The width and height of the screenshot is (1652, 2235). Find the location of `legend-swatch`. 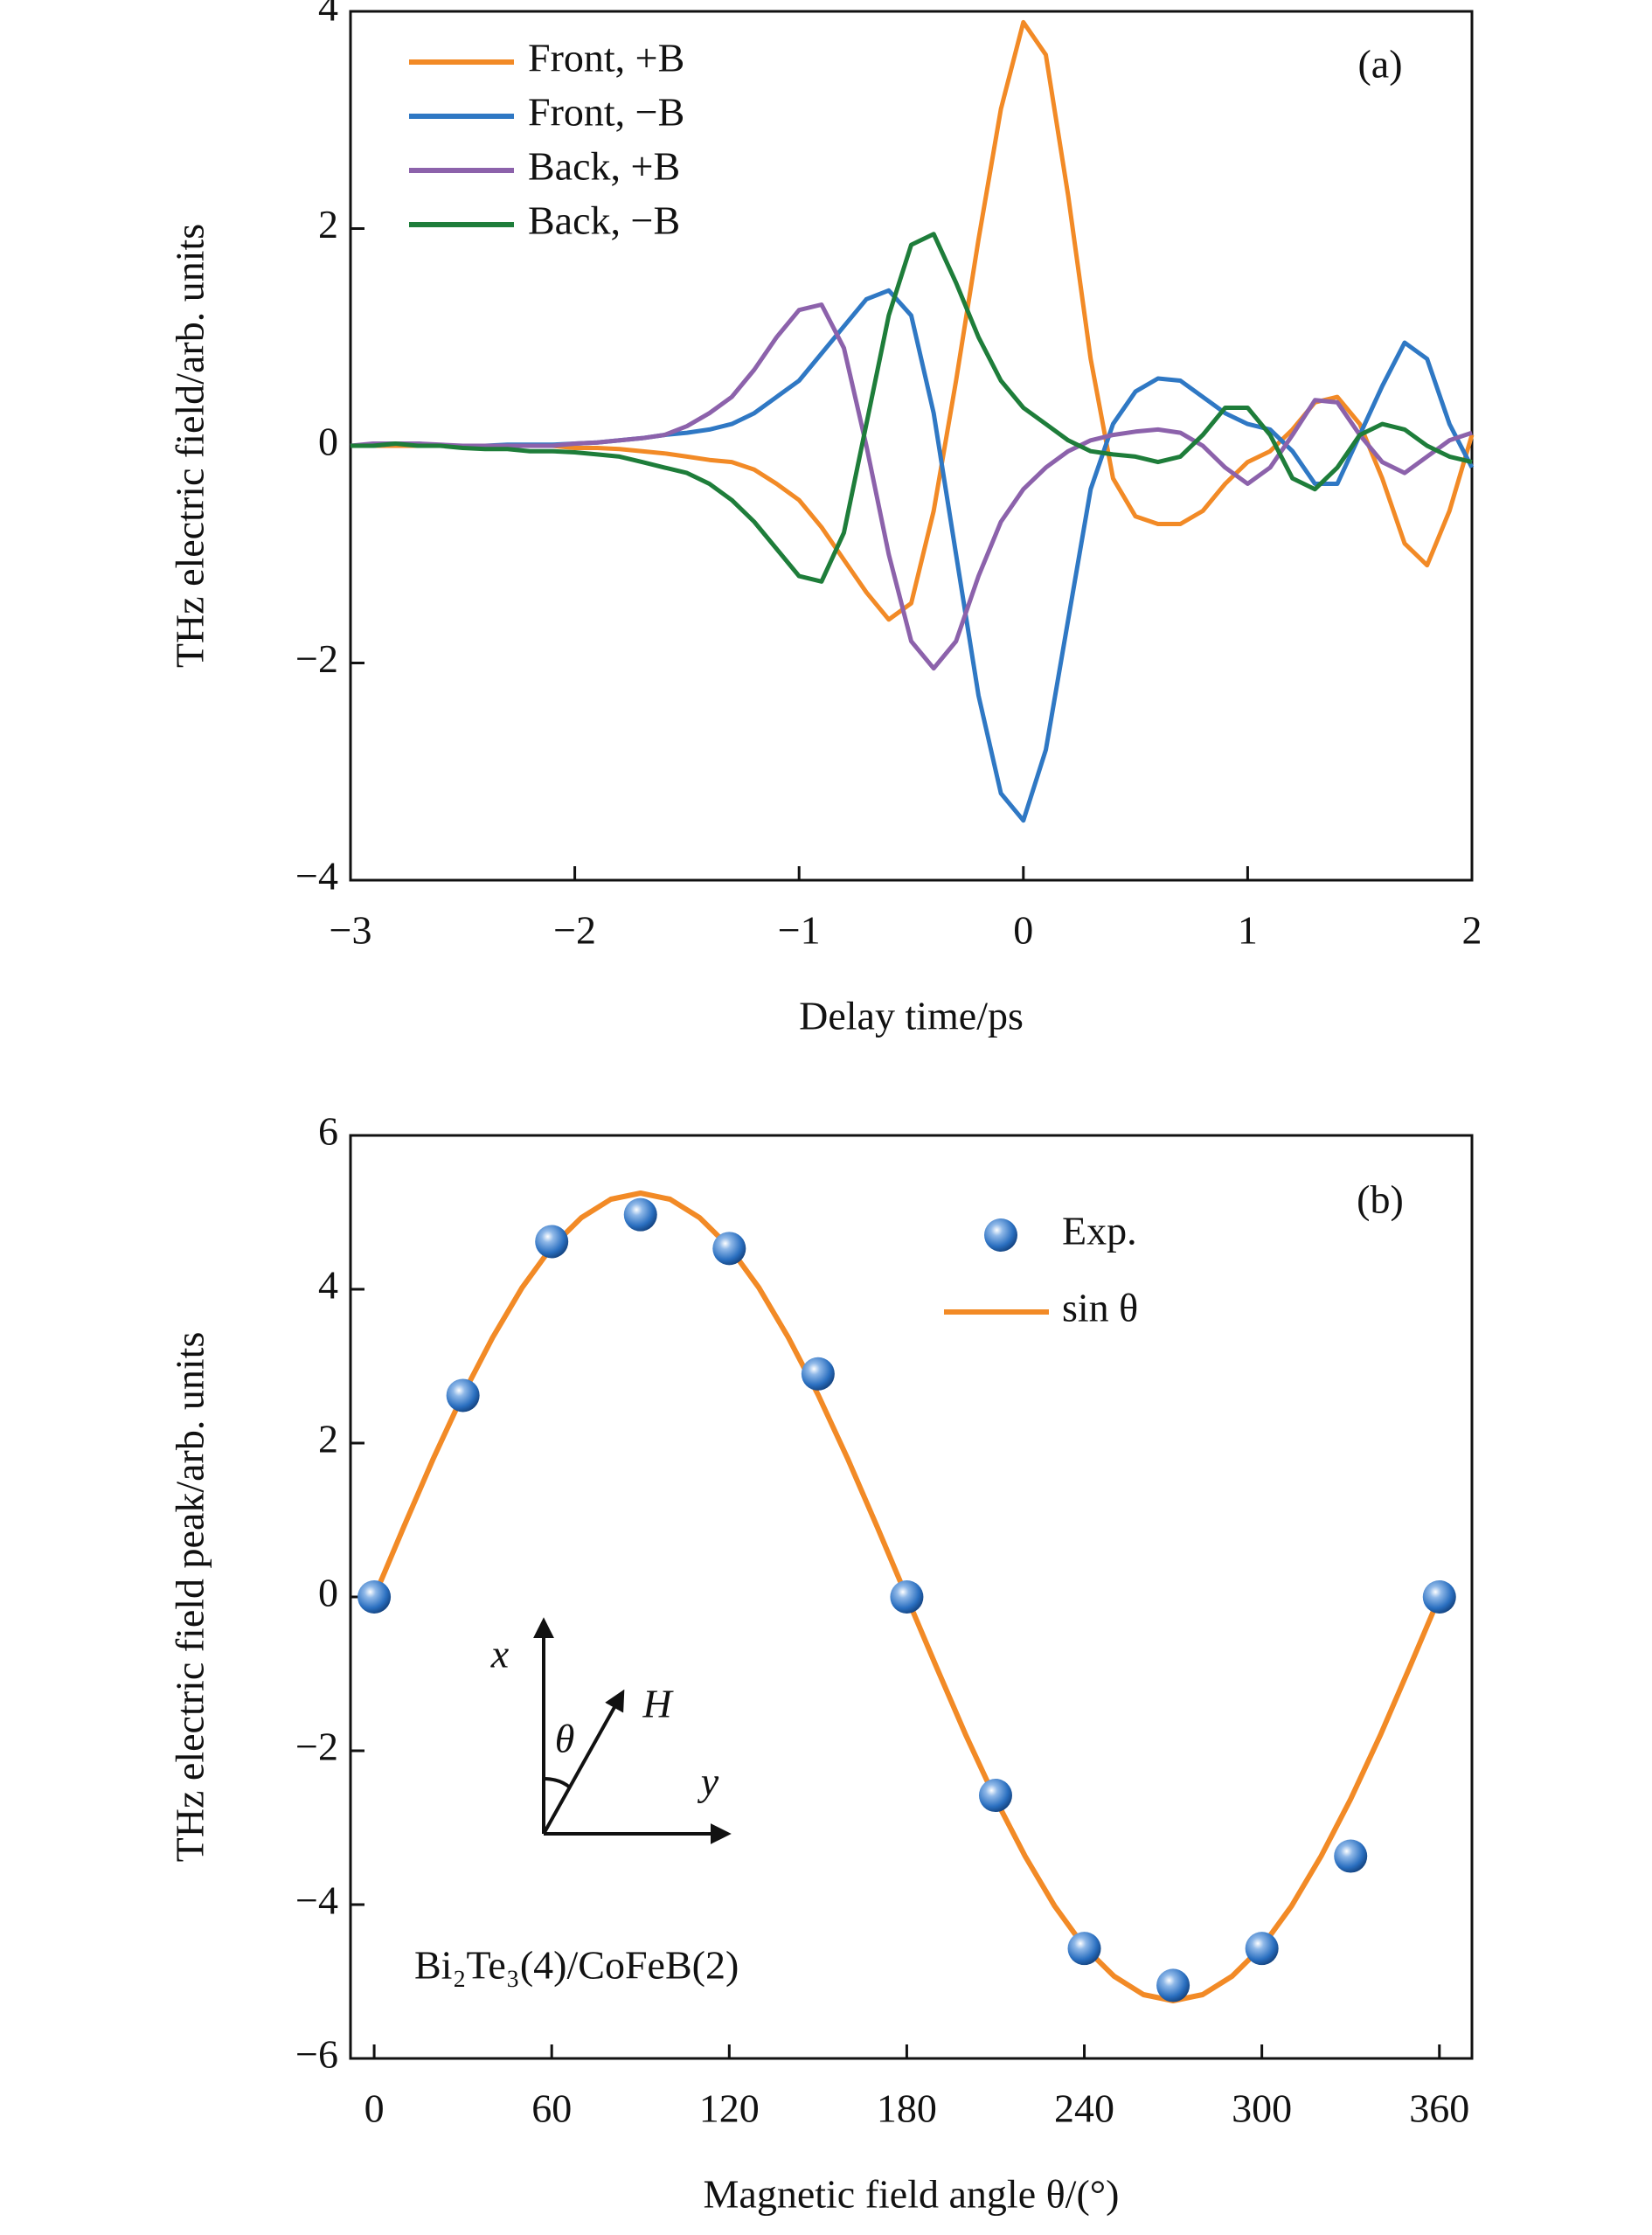

legend-swatch is located at coordinates (1001, 1235).